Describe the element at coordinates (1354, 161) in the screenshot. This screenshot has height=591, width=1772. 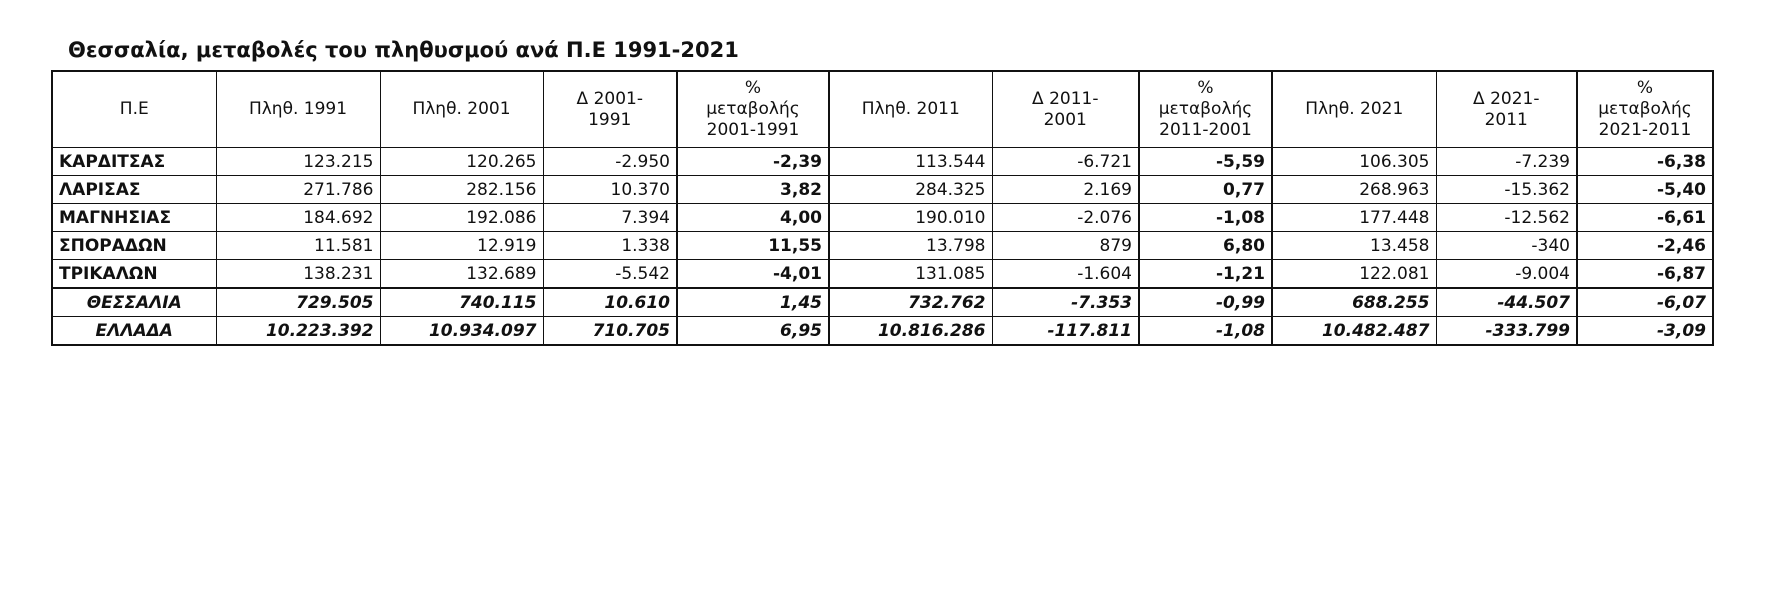
I see `cell: 106.305` at that location.